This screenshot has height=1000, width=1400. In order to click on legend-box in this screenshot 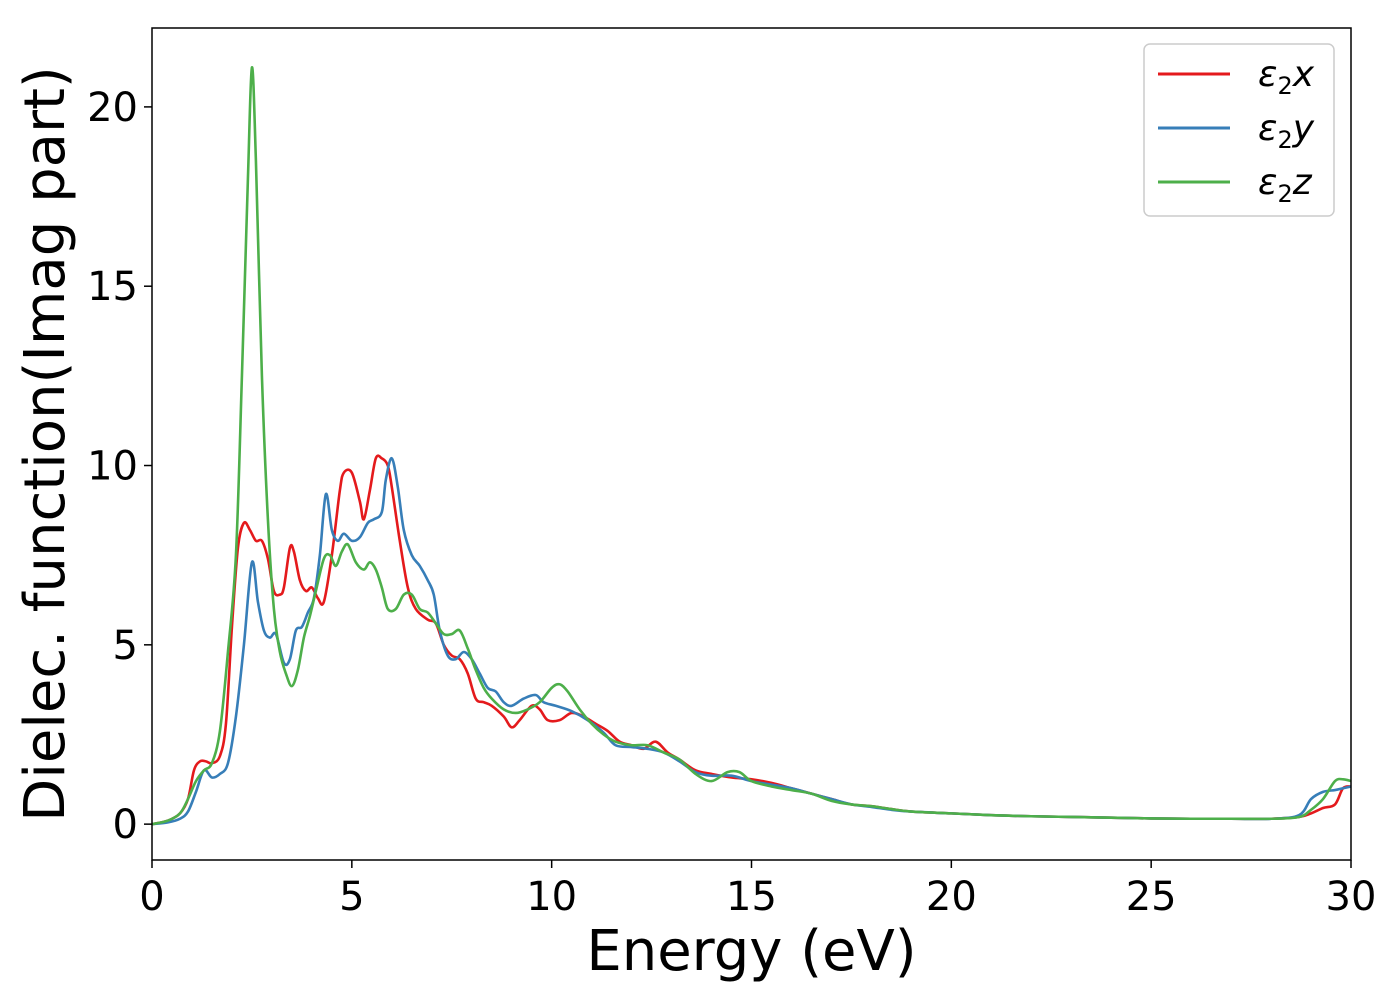, I will do `click(1239, 130)`.